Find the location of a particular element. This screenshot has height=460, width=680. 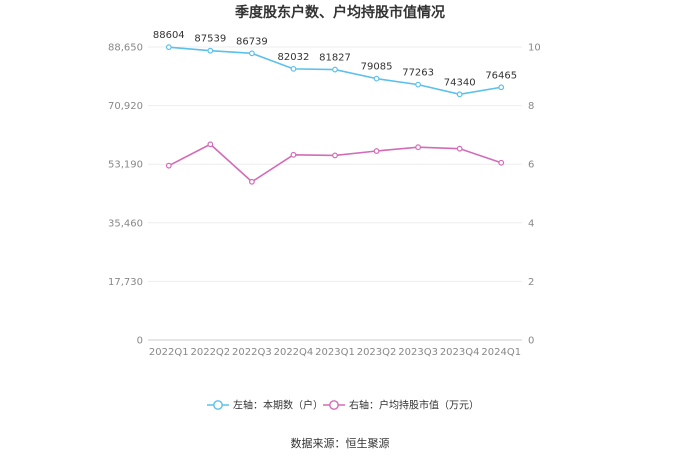

source-text: 数据来源：恒生聚源 is located at coordinates (340, 443).